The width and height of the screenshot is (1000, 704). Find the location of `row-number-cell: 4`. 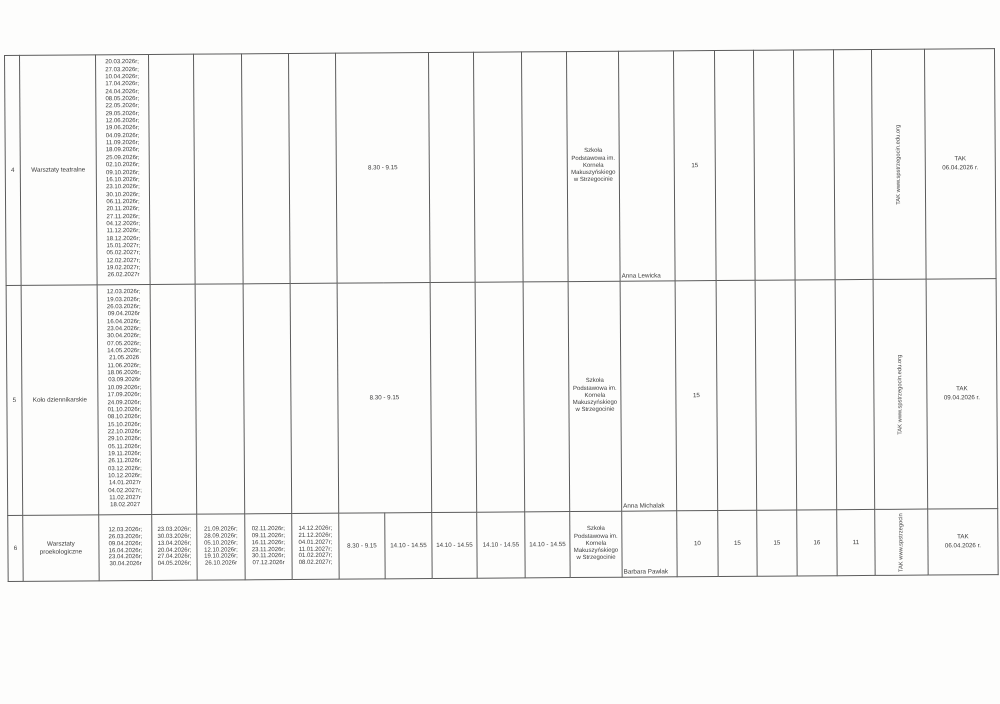

row-number-cell: 4 is located at coordinates (13, 170).